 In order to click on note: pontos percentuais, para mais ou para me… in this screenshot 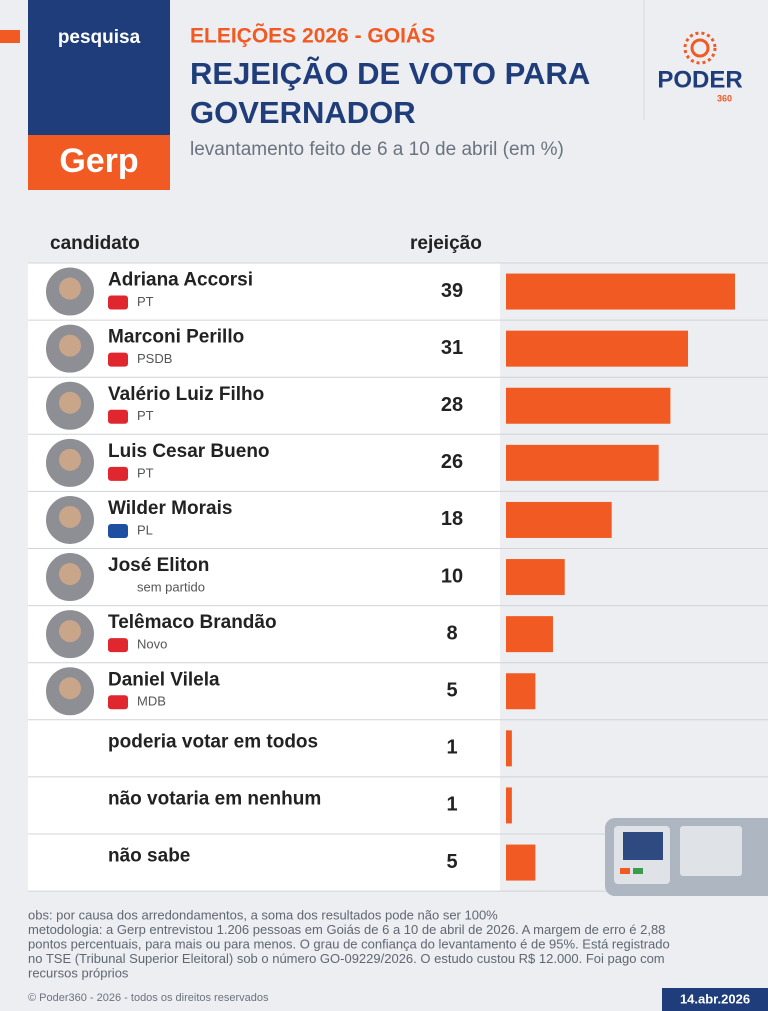, I will do `click(349, 943)`.